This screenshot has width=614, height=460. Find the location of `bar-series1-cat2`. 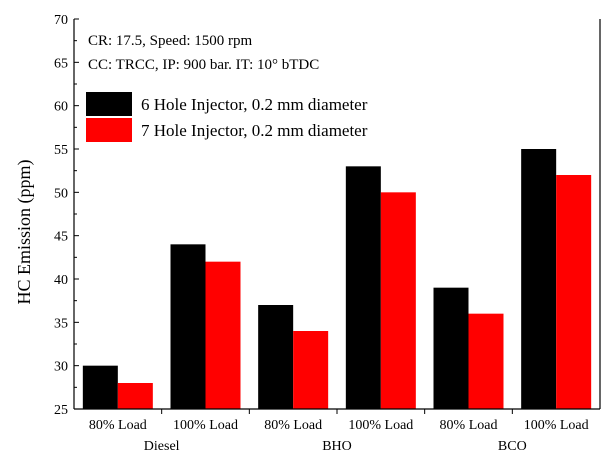

bar-series1-cat2 is located at coordinates (188, 326).